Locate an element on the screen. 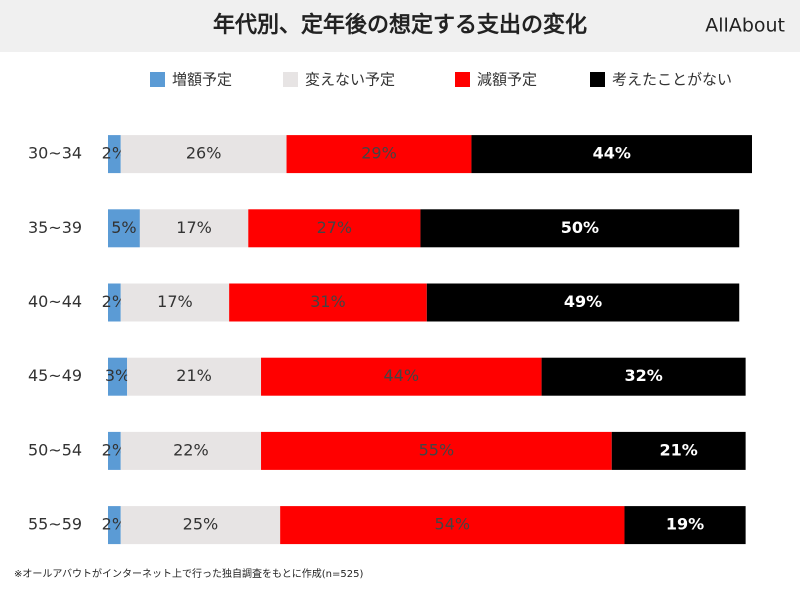  data-label: 31% is located at coordinates (328, 301).